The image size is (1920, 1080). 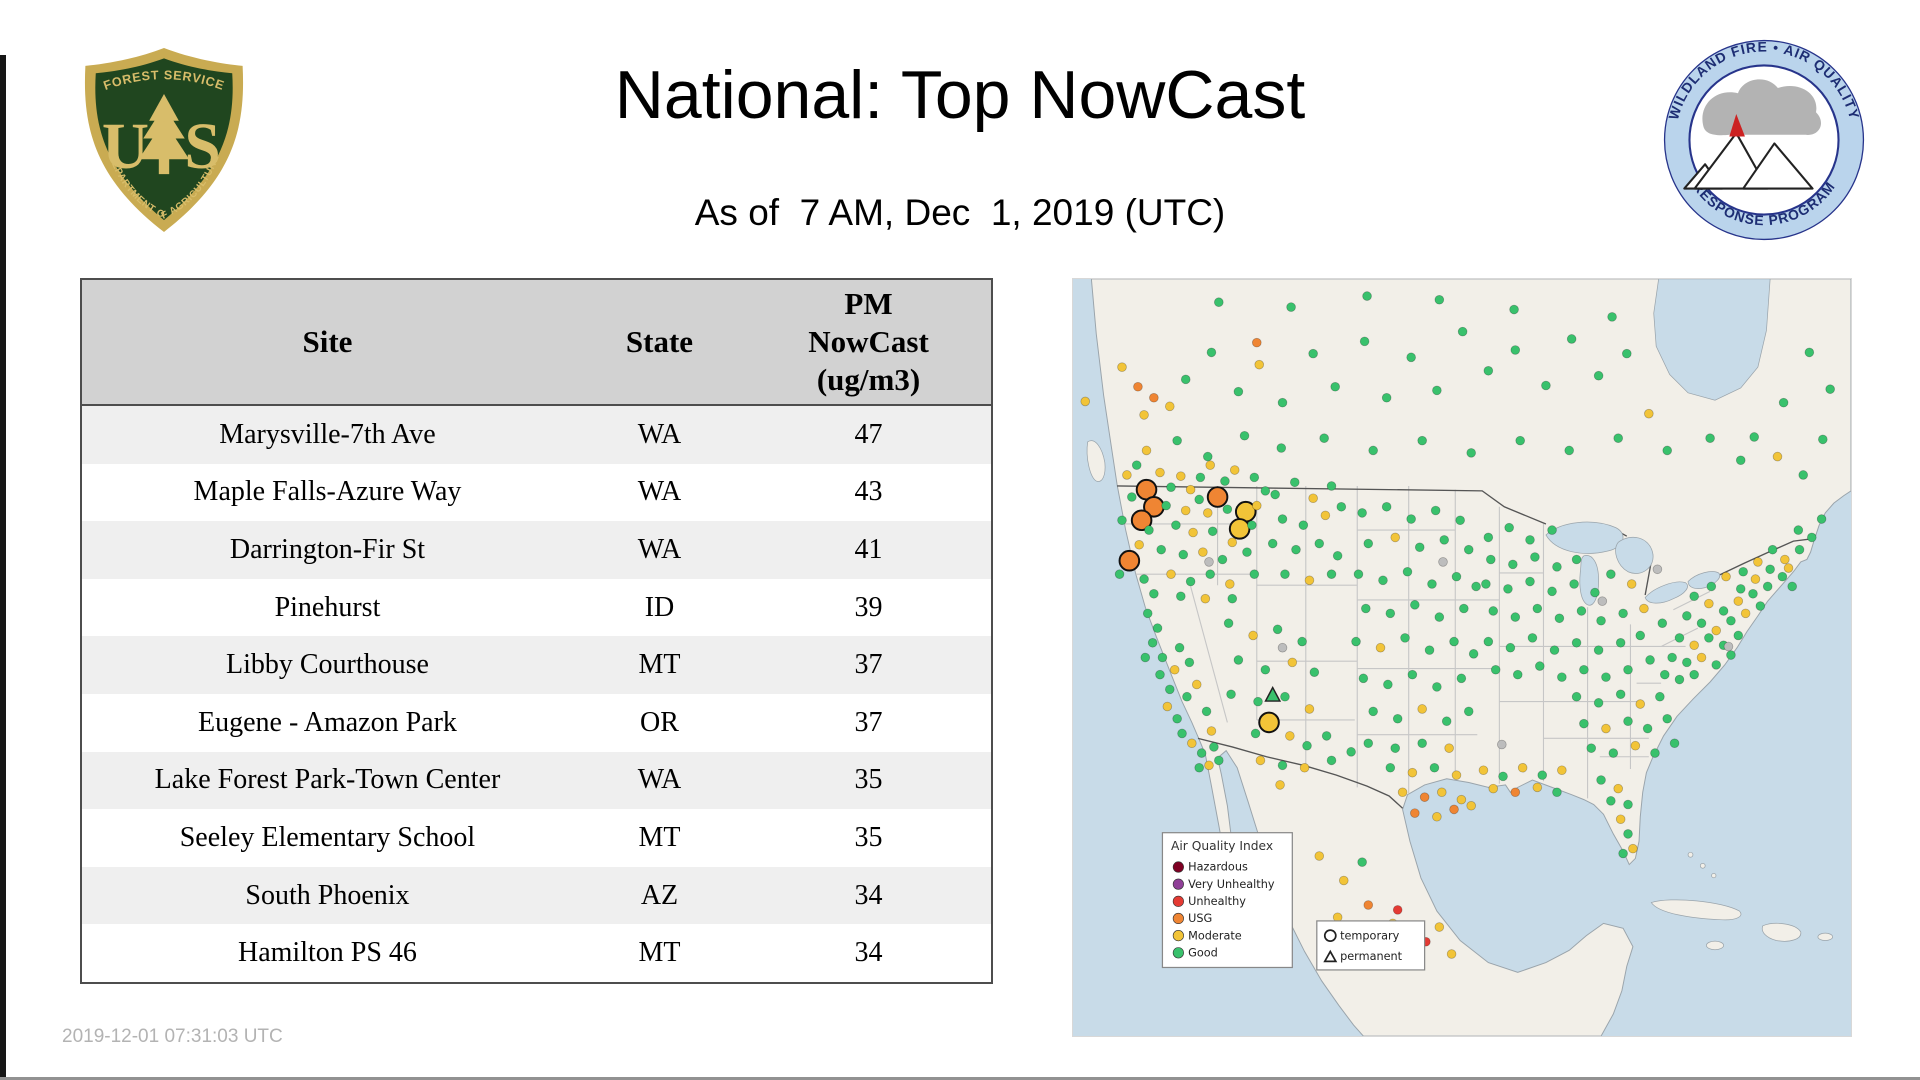 What do you see at coordinates (536, 492) in the screenshot?
I see `table-row: Maple Falls-Azure Way WA 43` at bounding box center [536, 492].